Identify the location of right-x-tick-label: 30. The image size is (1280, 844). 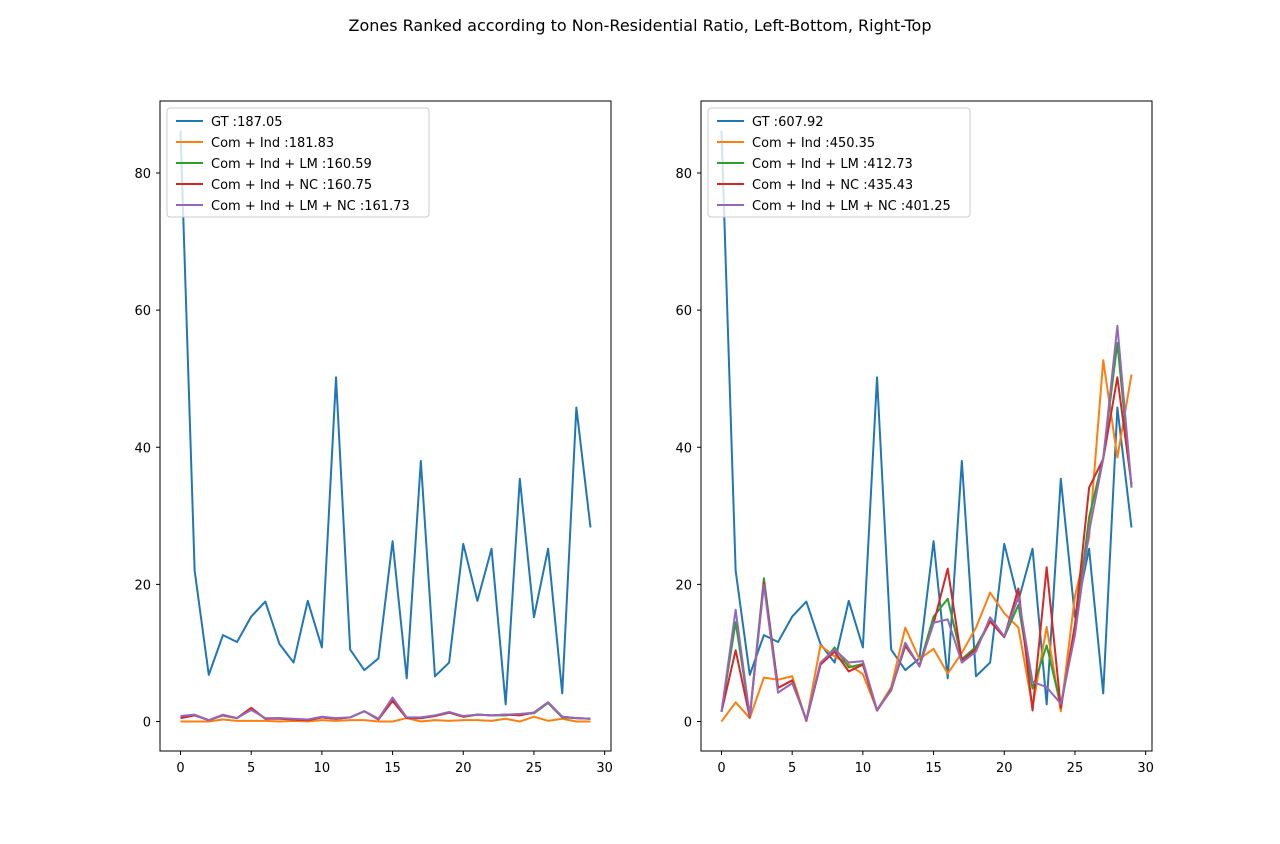
(1145, 768).